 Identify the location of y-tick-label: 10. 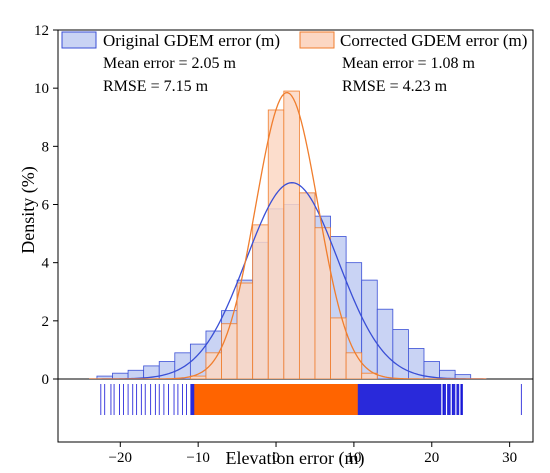
(41, 89).